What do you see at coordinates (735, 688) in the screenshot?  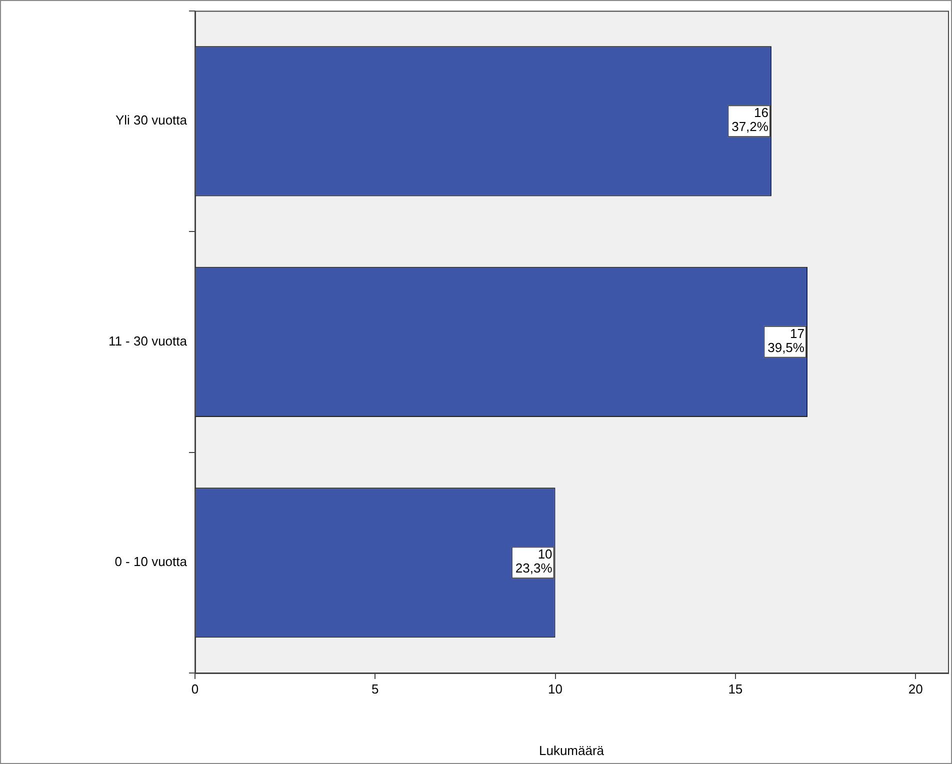 I see `x-tick-label: 15` at bounding box center [735, 688].